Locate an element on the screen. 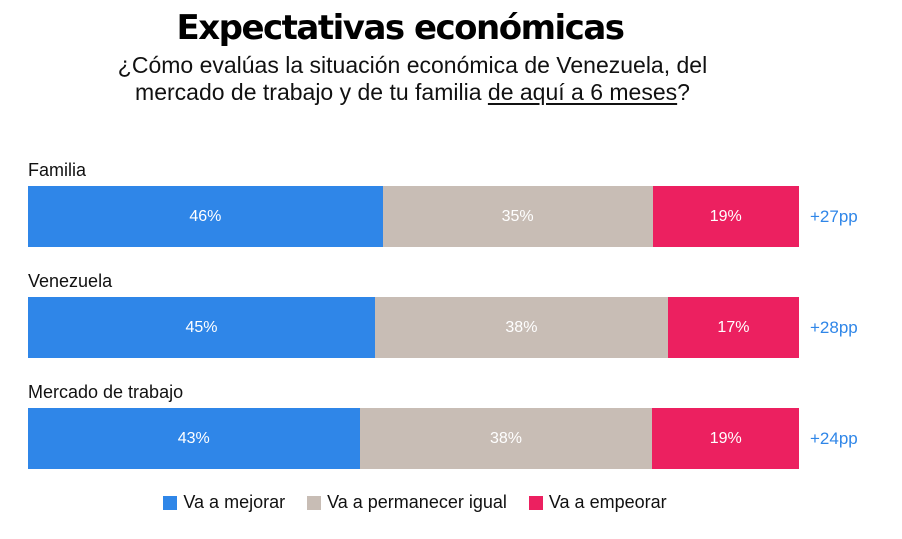 The width and height of the screenshot is (902, 539). bar-segment-empeorar: 17% is located at coordinates (733, 327).